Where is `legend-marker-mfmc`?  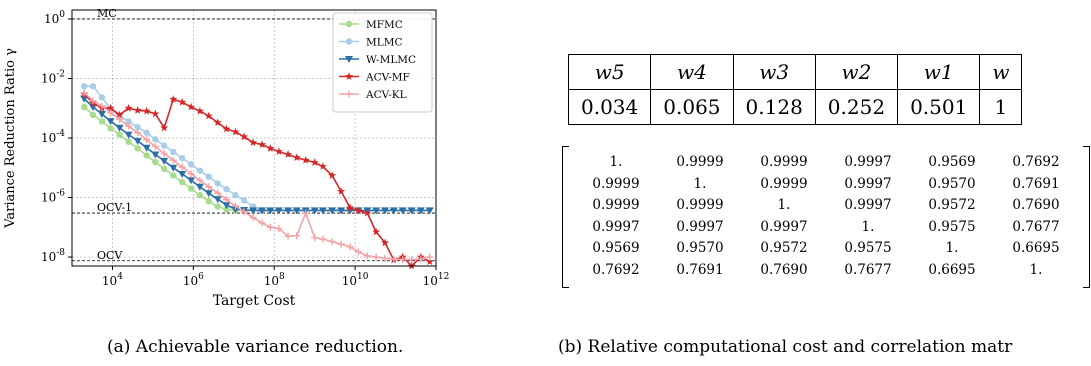 legend-marker-mfmc is located at coordinates (349, 24).